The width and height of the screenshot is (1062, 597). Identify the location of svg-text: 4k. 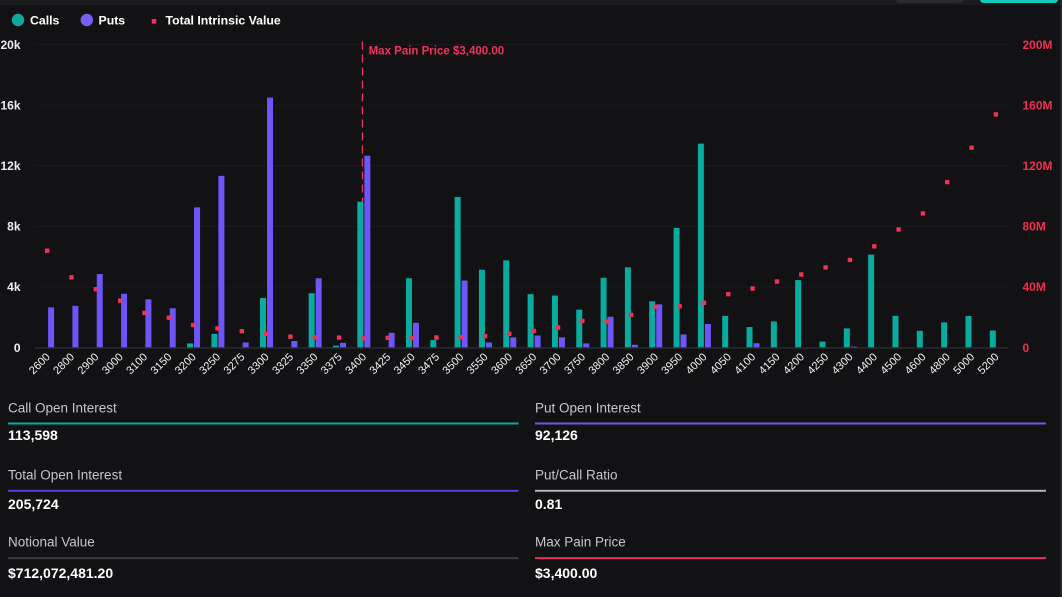
(14, 287).